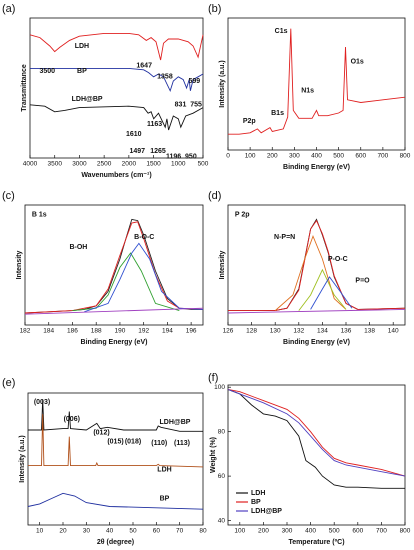 The width and height of the screenshot is (414, 550). I want to click on annotation: P 2p, so click(242, 214).